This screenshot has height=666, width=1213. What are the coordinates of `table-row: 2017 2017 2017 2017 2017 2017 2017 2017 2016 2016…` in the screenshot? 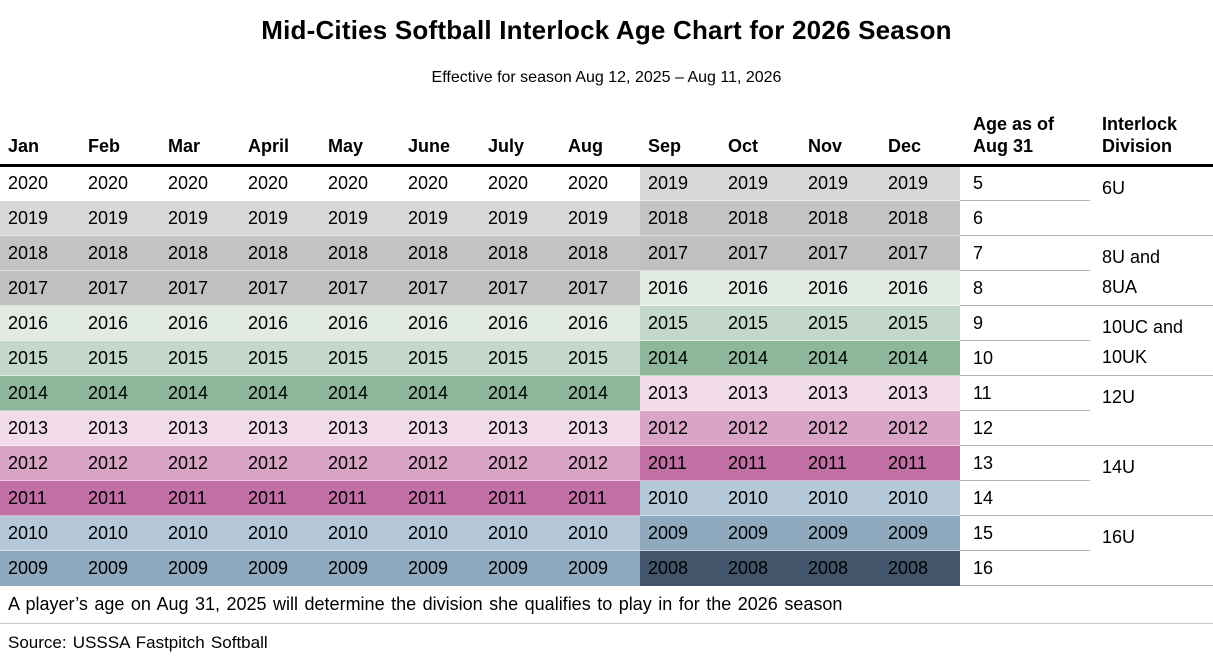 It's located at (606, 288).